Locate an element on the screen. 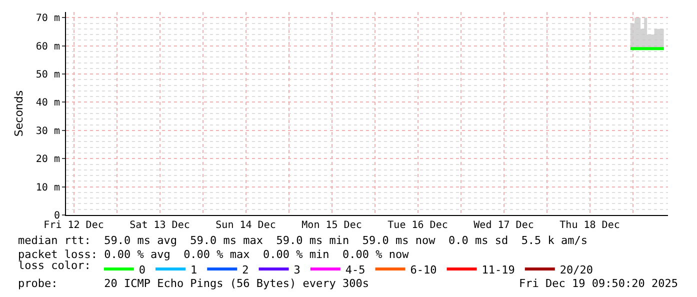 Image resolution: width=697 pixels, height=297 pixels. text: probe: 20 ICMP Echo Pings (56 Bytes) every 300s is located at coordinates (193, 283).